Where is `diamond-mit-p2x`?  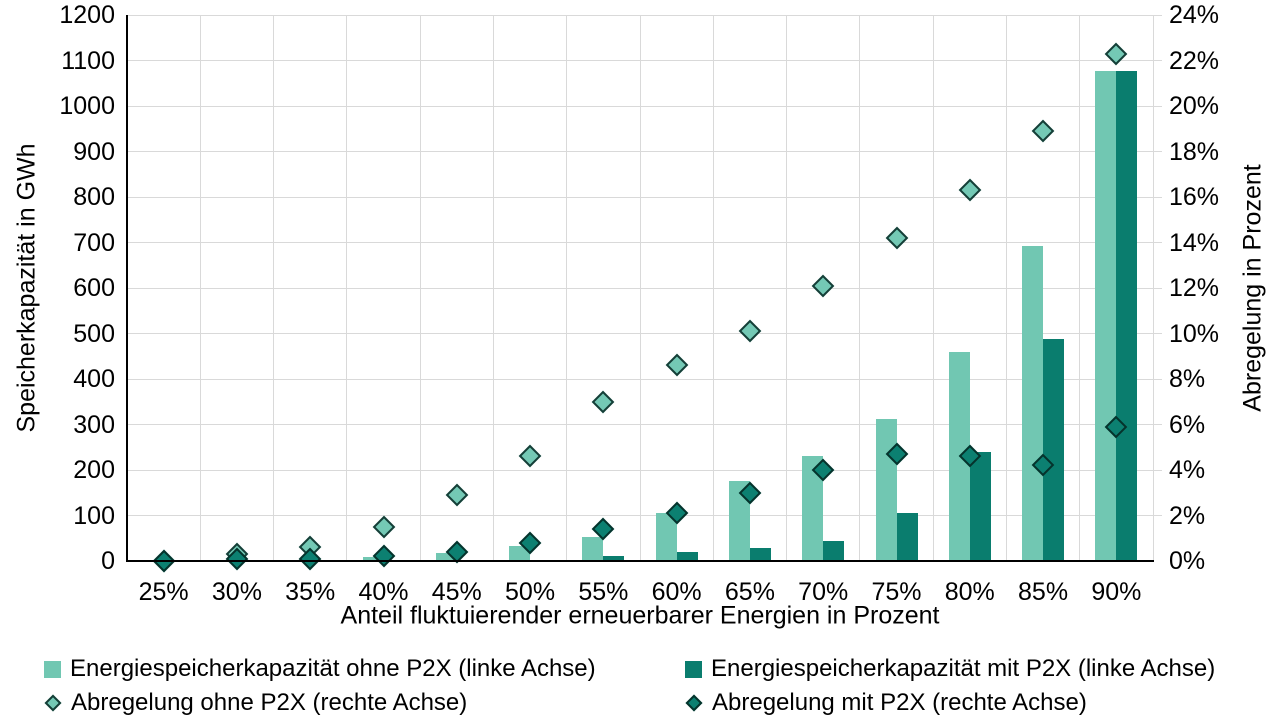 diamond-mit-p2x is located at coordinates (383, 556).